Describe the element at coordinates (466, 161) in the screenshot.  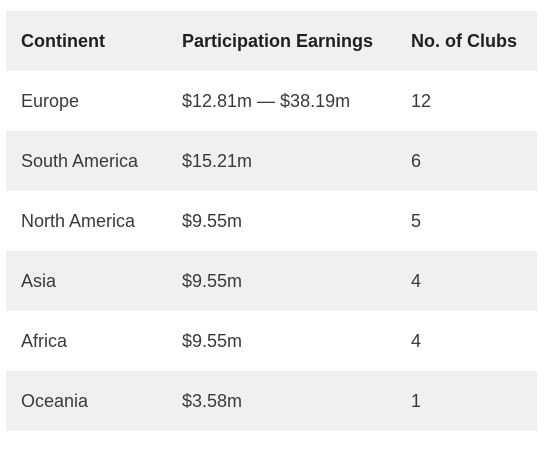
I see `cell-clubs: 6` at that location.